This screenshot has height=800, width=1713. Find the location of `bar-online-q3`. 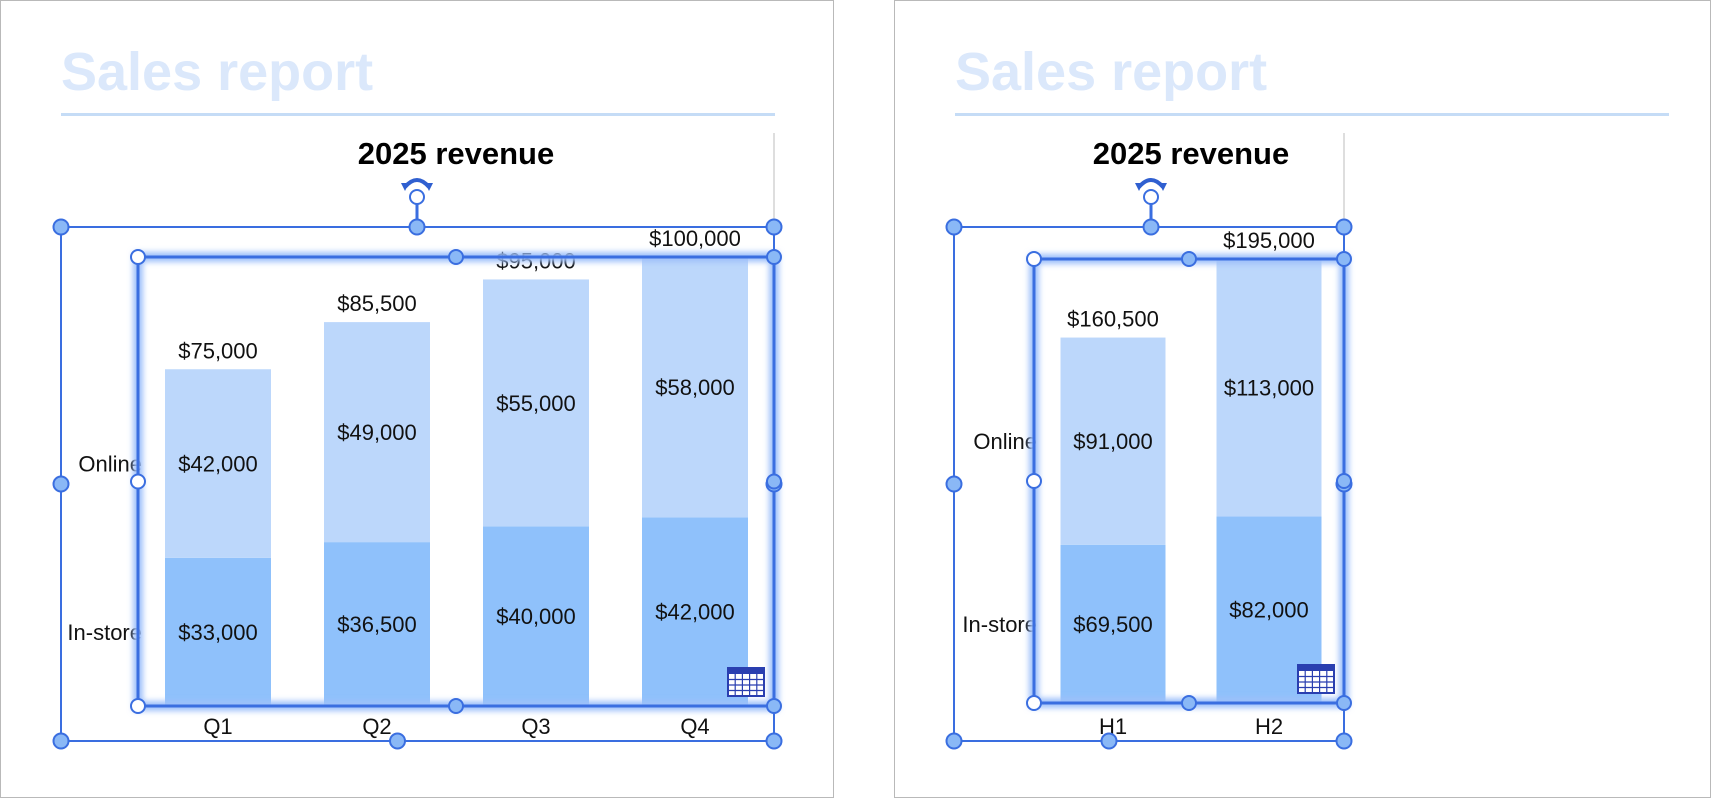

bar-online-q3 is located at coordinates (536, 403).